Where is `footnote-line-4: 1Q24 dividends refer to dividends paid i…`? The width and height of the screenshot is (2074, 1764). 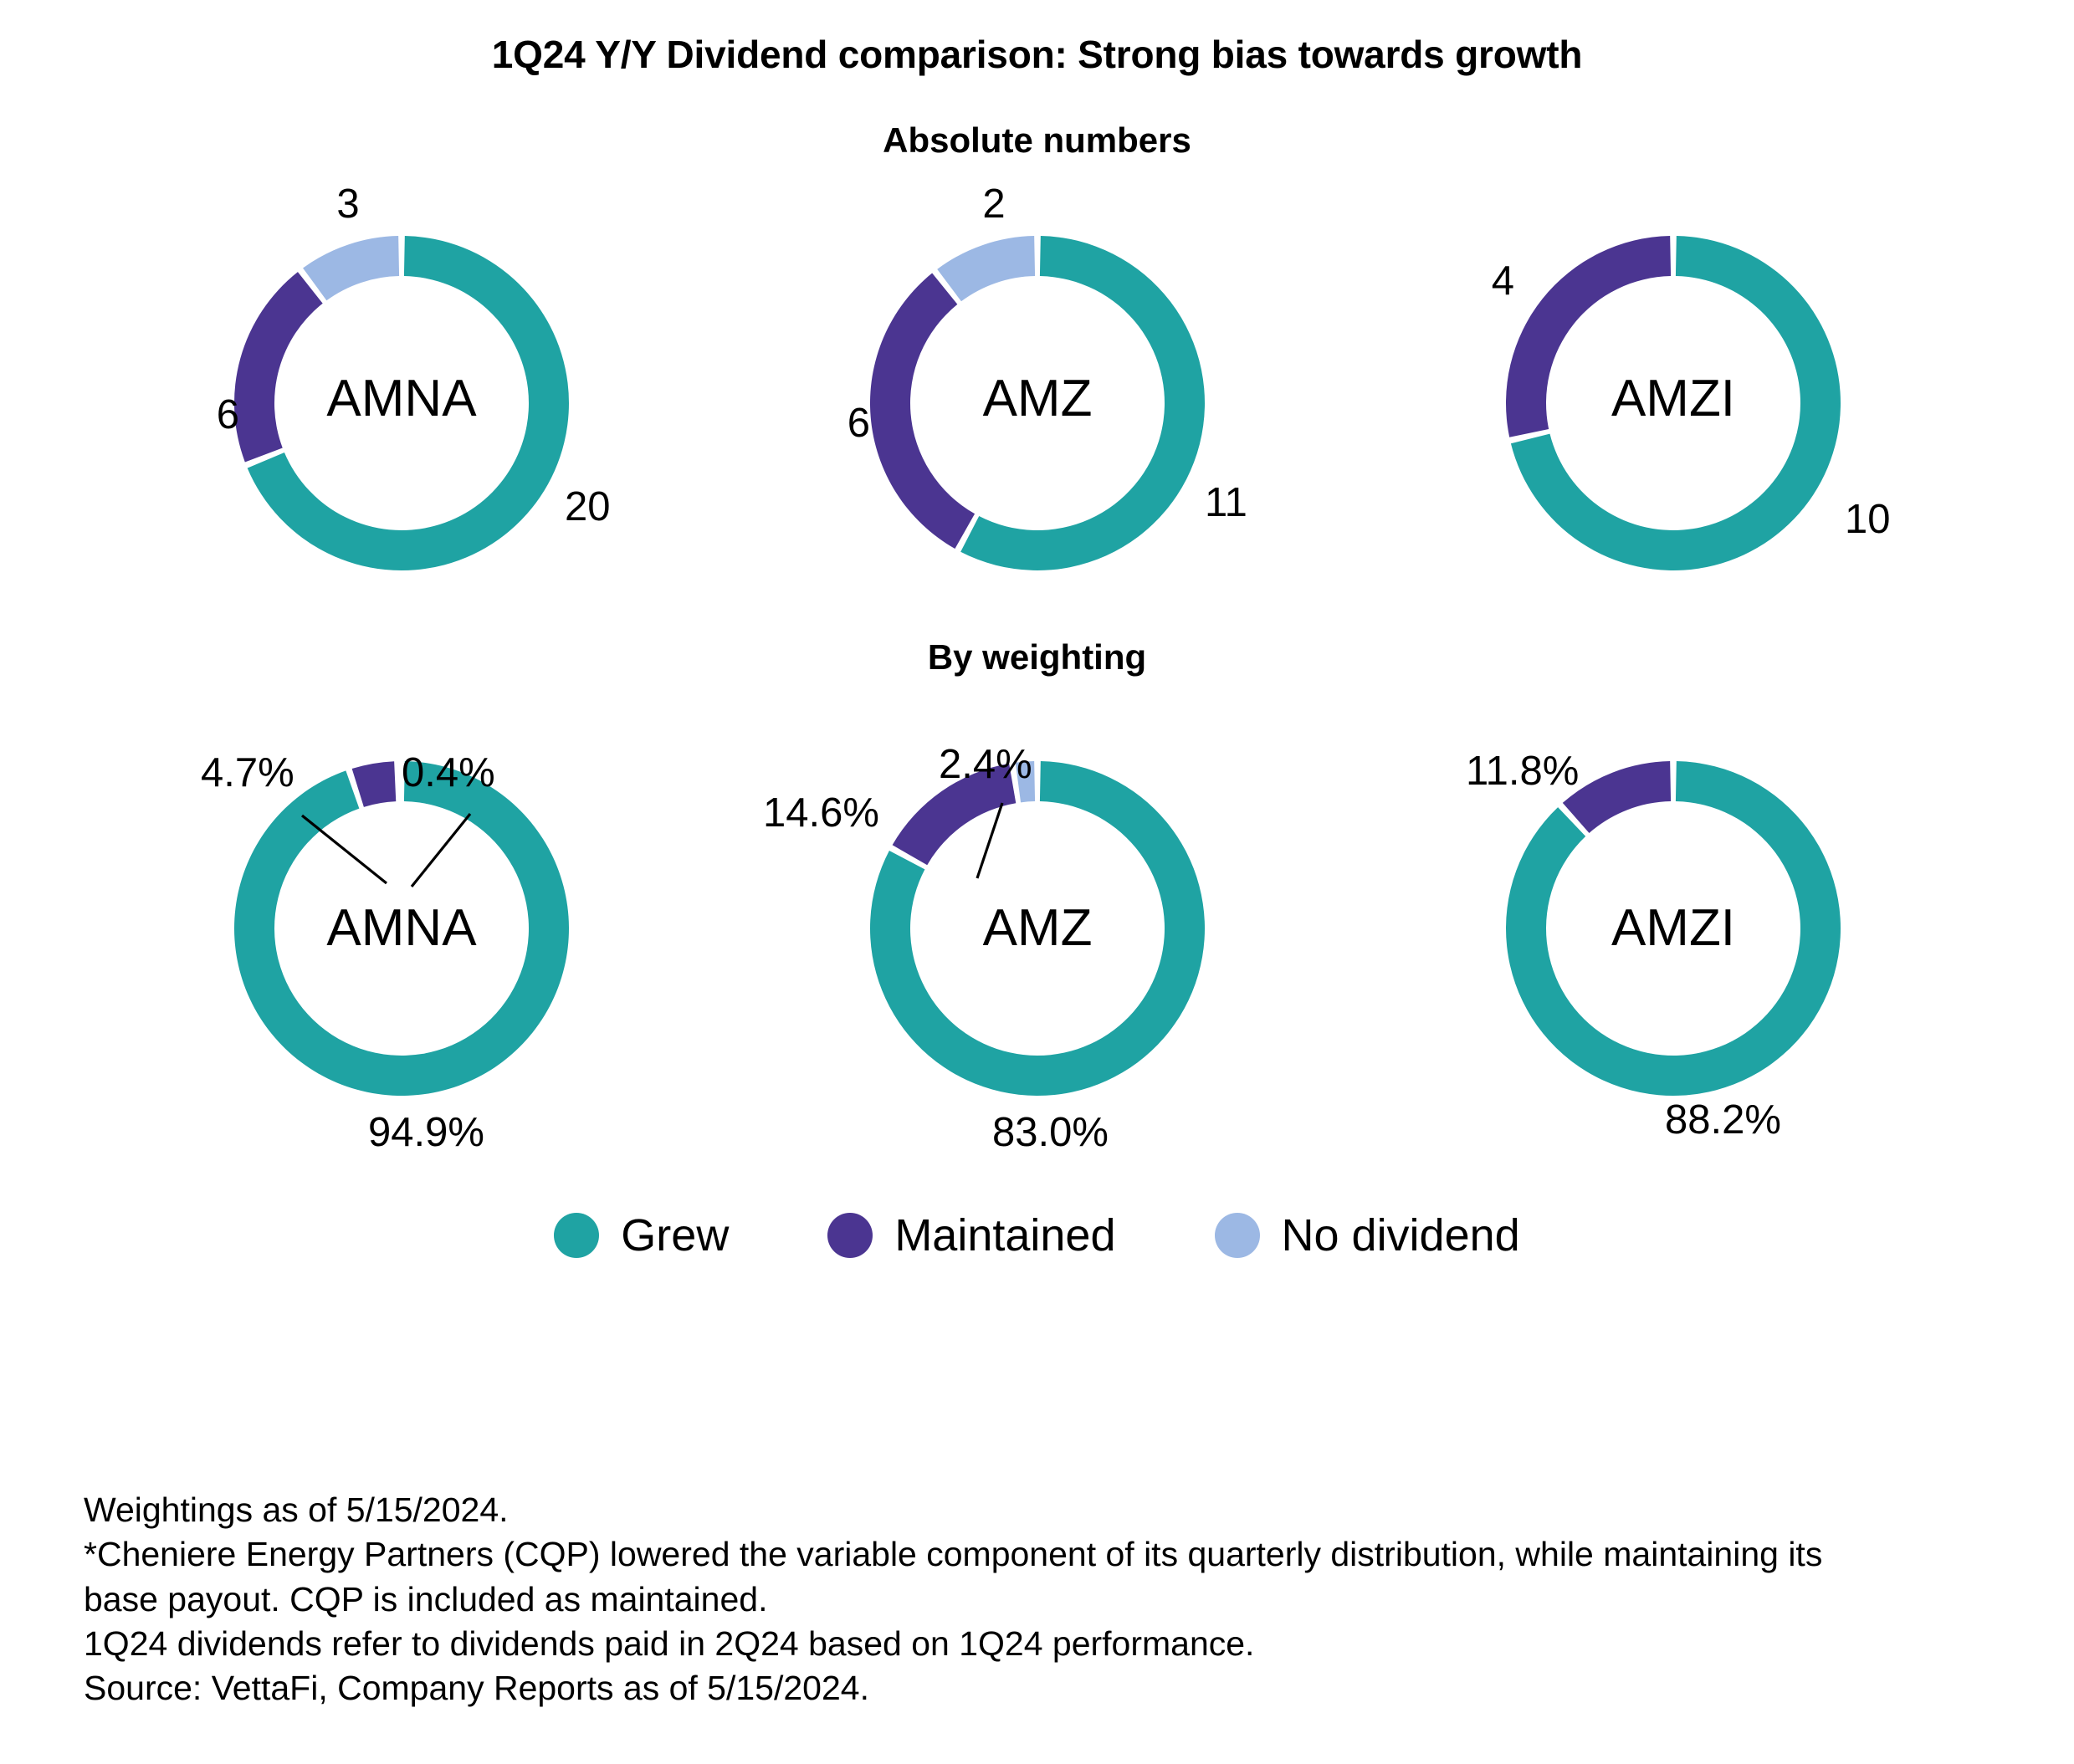
footnote-line-4: 1Q24 dividends refer to dividends paid i… is located at coordinates (669, 1643).